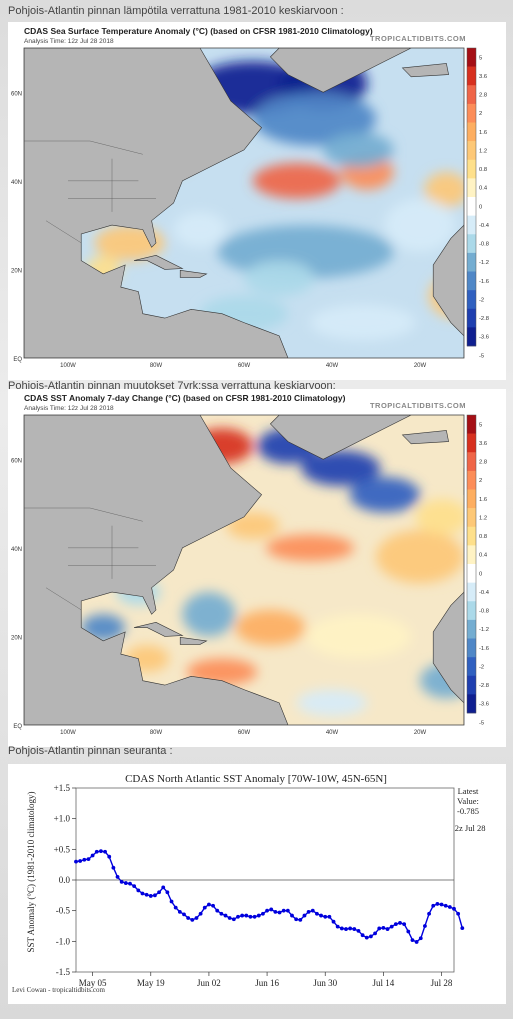  Describe the element at coordinates (420, 733) in the screenshot. I see `lon-label: 20W` at that location.